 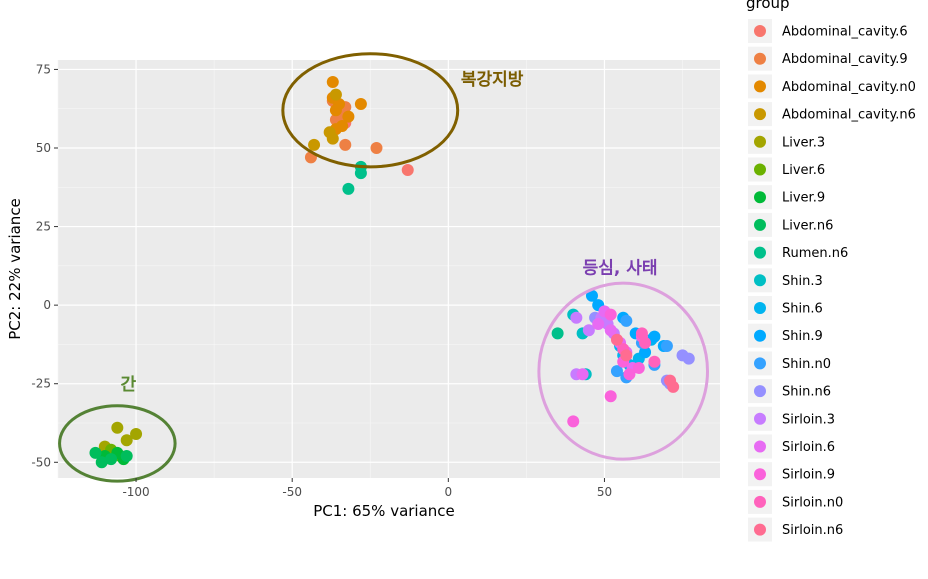 What do you see at coordinates (806, 364) in the screenshot?
I see `legend-label: Shin.n0` at bounding box center [806, 364].